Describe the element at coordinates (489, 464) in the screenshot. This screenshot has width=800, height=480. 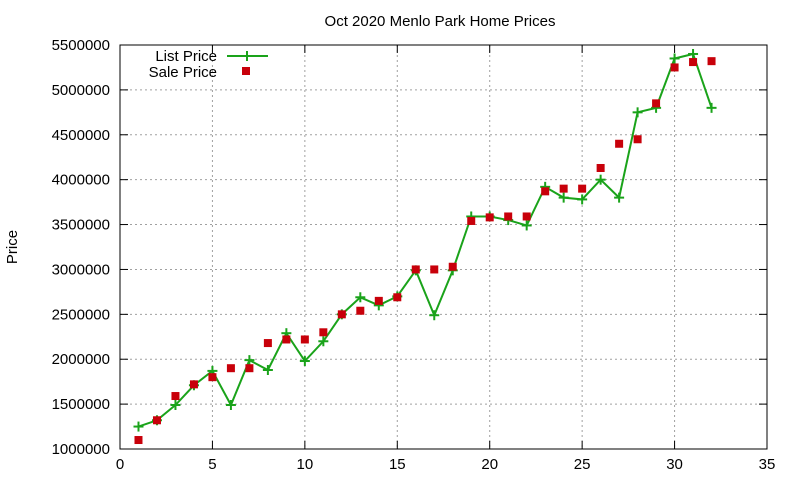
I see `x-tick-label: 20` at that location.